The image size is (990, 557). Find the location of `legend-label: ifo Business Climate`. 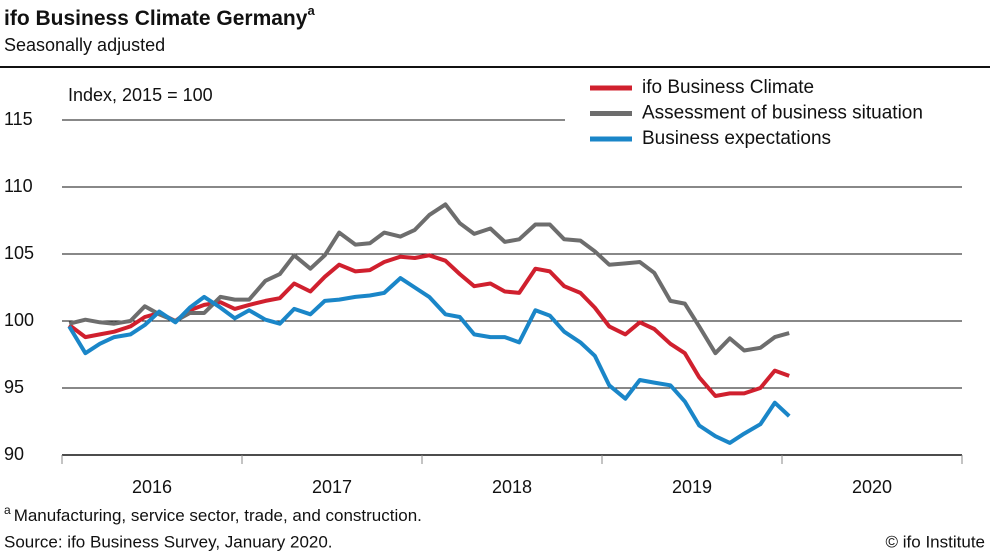

legend-label: ifo Business Climate is located at coordinates (728, 87).